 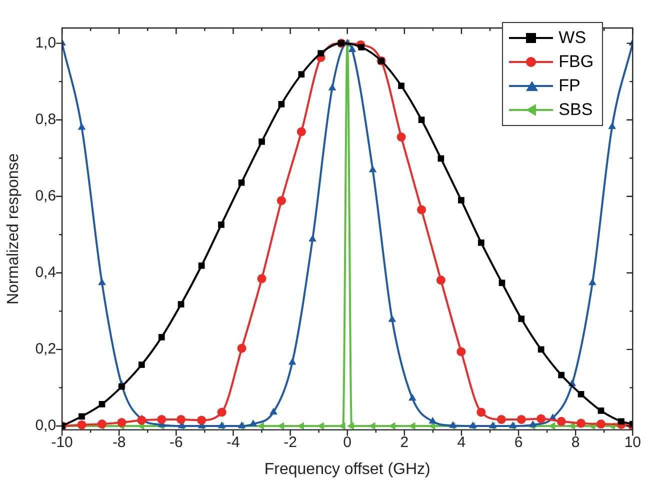 What do you see at coordinates (347, 469) in the screenshot?
I see `x-axis-title: Frequency offset (GHz)` at bounding box center [347, 469].